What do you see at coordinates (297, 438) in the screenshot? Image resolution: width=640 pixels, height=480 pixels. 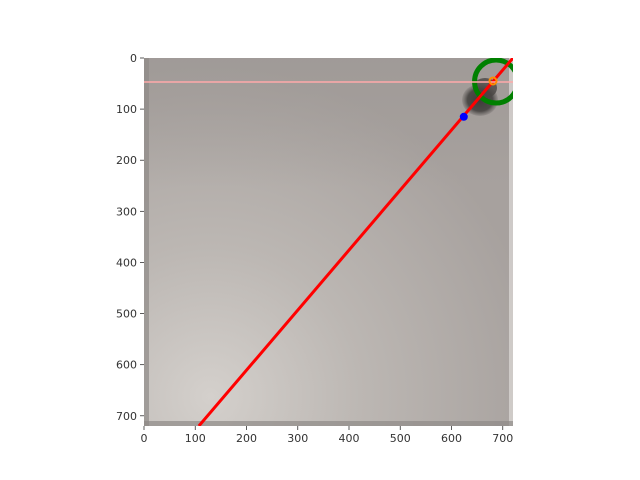 I see `x-tick-label: 300` at bounding box center [297, 438].